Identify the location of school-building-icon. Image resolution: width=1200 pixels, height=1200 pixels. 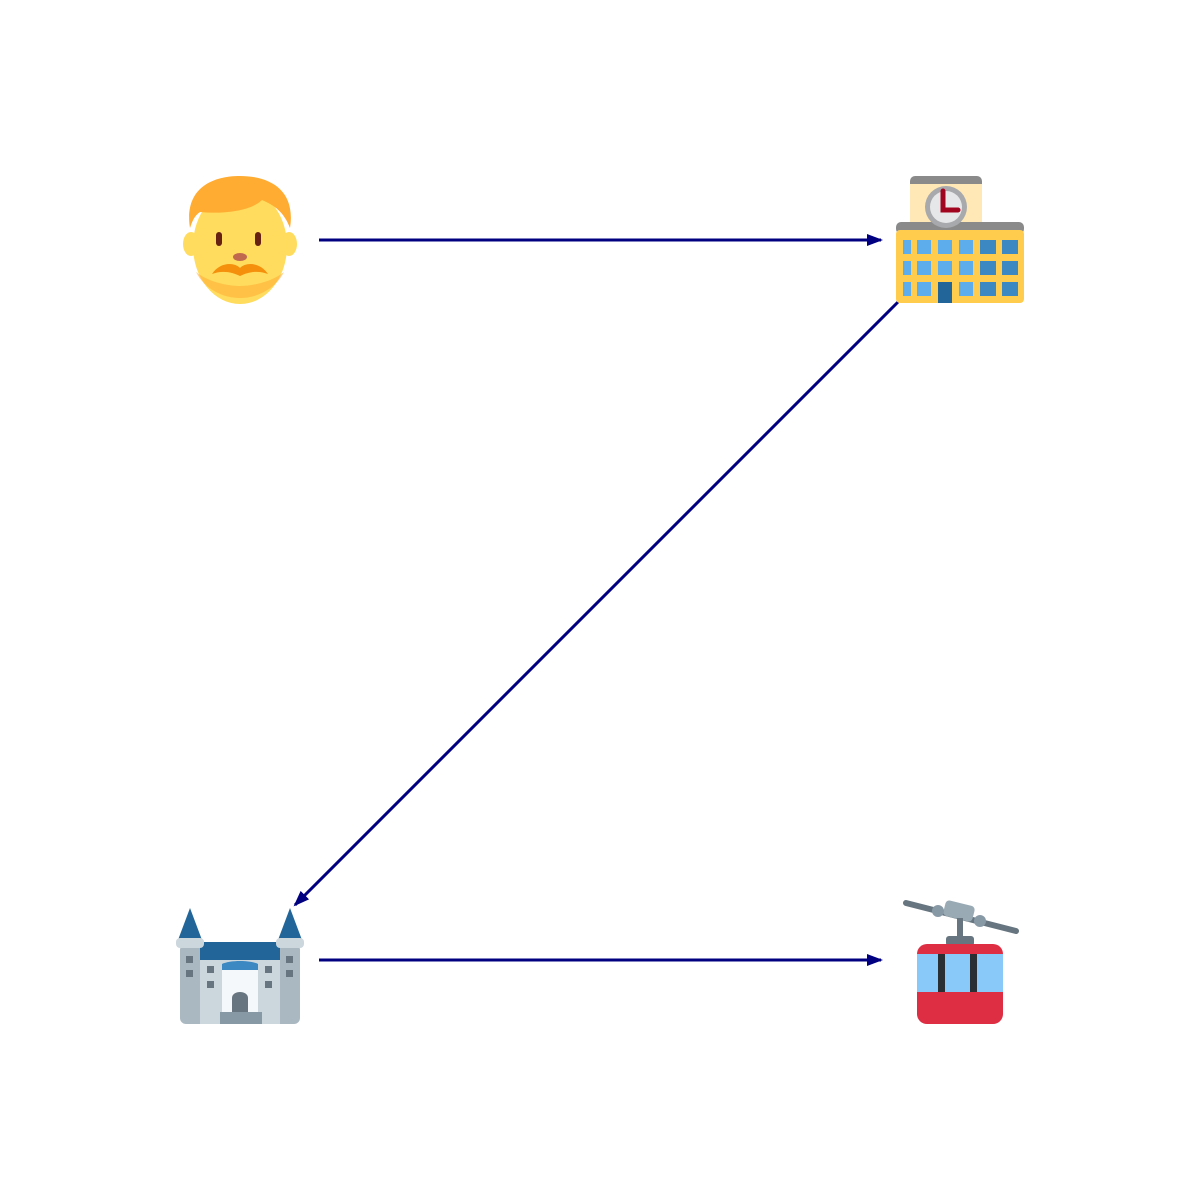
(960, 239).